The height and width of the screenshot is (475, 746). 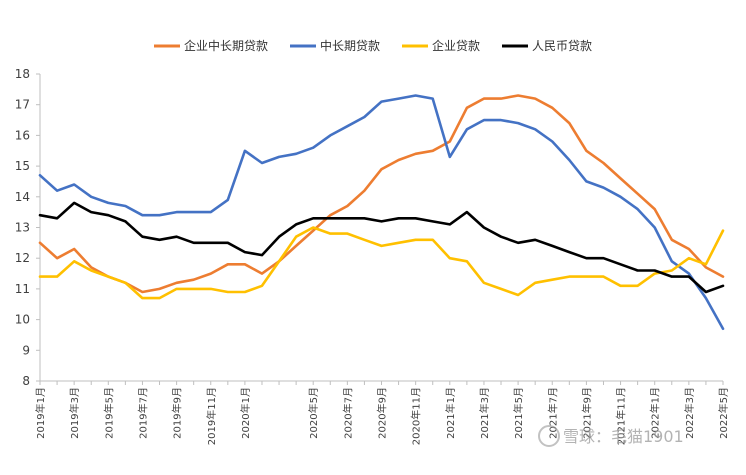 What do you see at coordinates (245, 413) in the screenshot?
I see `x-tick-label: 2020年1月` at bounding box center [245, 413].